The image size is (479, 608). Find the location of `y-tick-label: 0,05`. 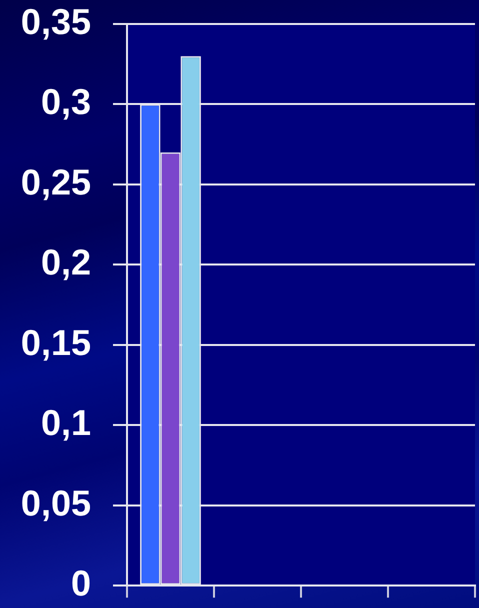

y-tick-label: 0,05 is located at coordinates (55, 503).